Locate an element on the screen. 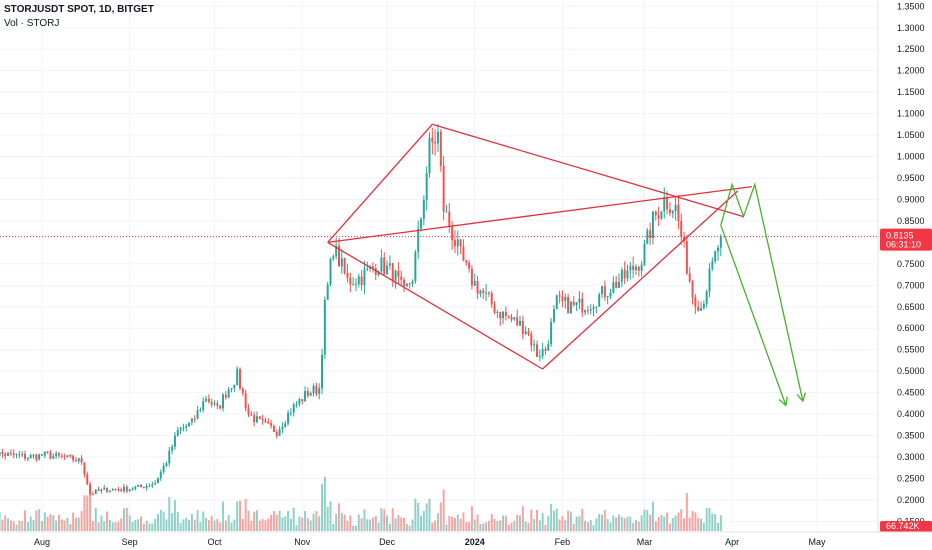  time-axis: Aug Sep Oct Nov Dec 2024 Feb Mar Apr May is located at coordinates (466, 539).